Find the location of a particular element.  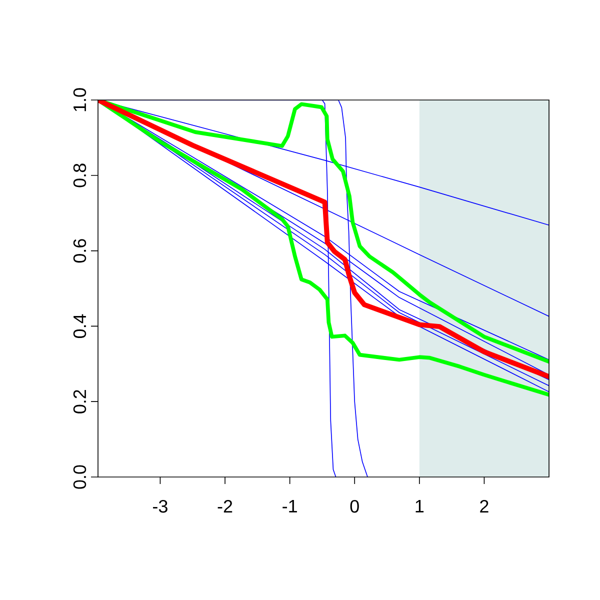

y-tick-label: 0.2 is located at coordinates (79, 402).